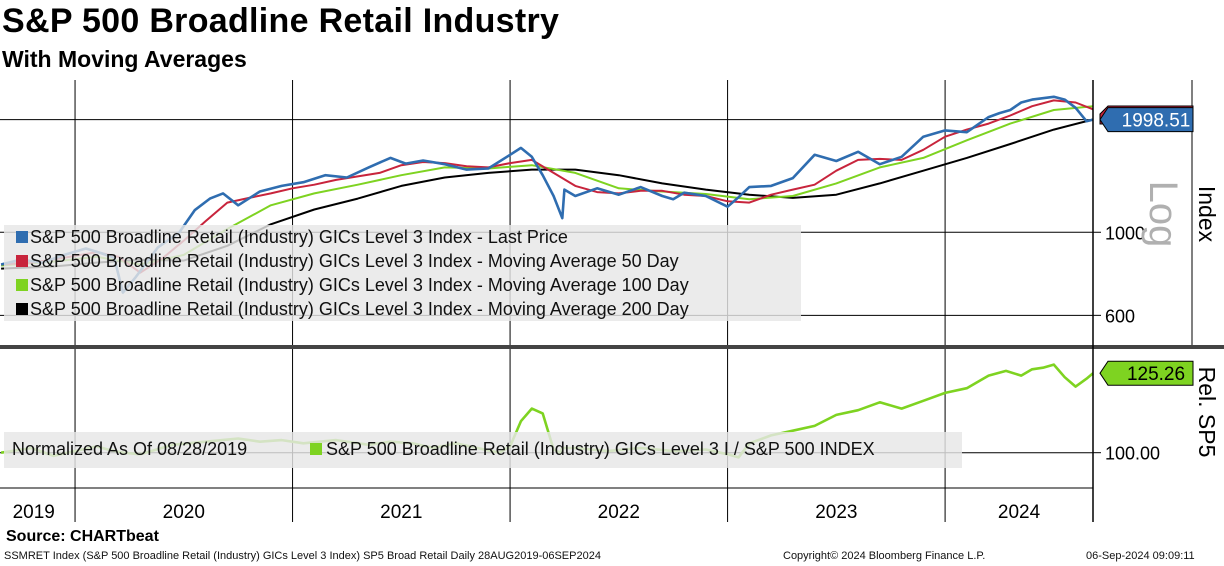 The width and height of the screenshot is (1224, 566). What do you see at coordinates (884, 556) in the screenshot?
I see `footer-copyright: Copyright© 2024 Bloomberg Finance L.P.` at bounding box center [884, 556].